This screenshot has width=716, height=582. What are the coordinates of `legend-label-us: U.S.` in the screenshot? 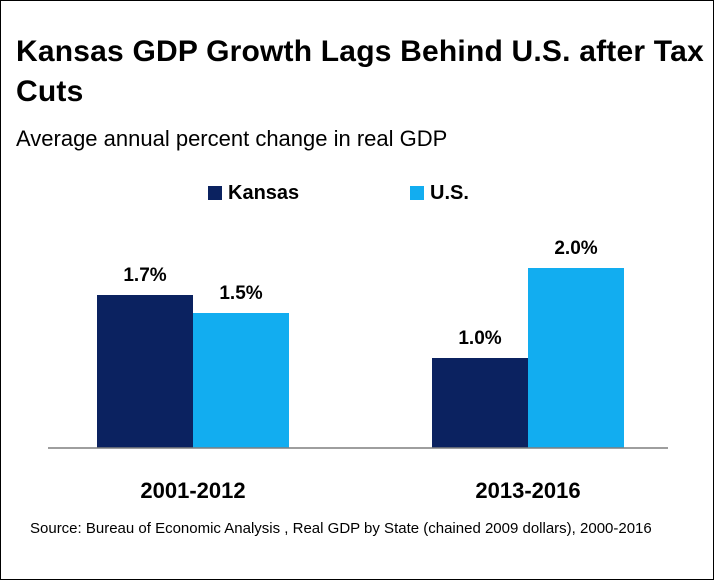 It's located at (449, 193).